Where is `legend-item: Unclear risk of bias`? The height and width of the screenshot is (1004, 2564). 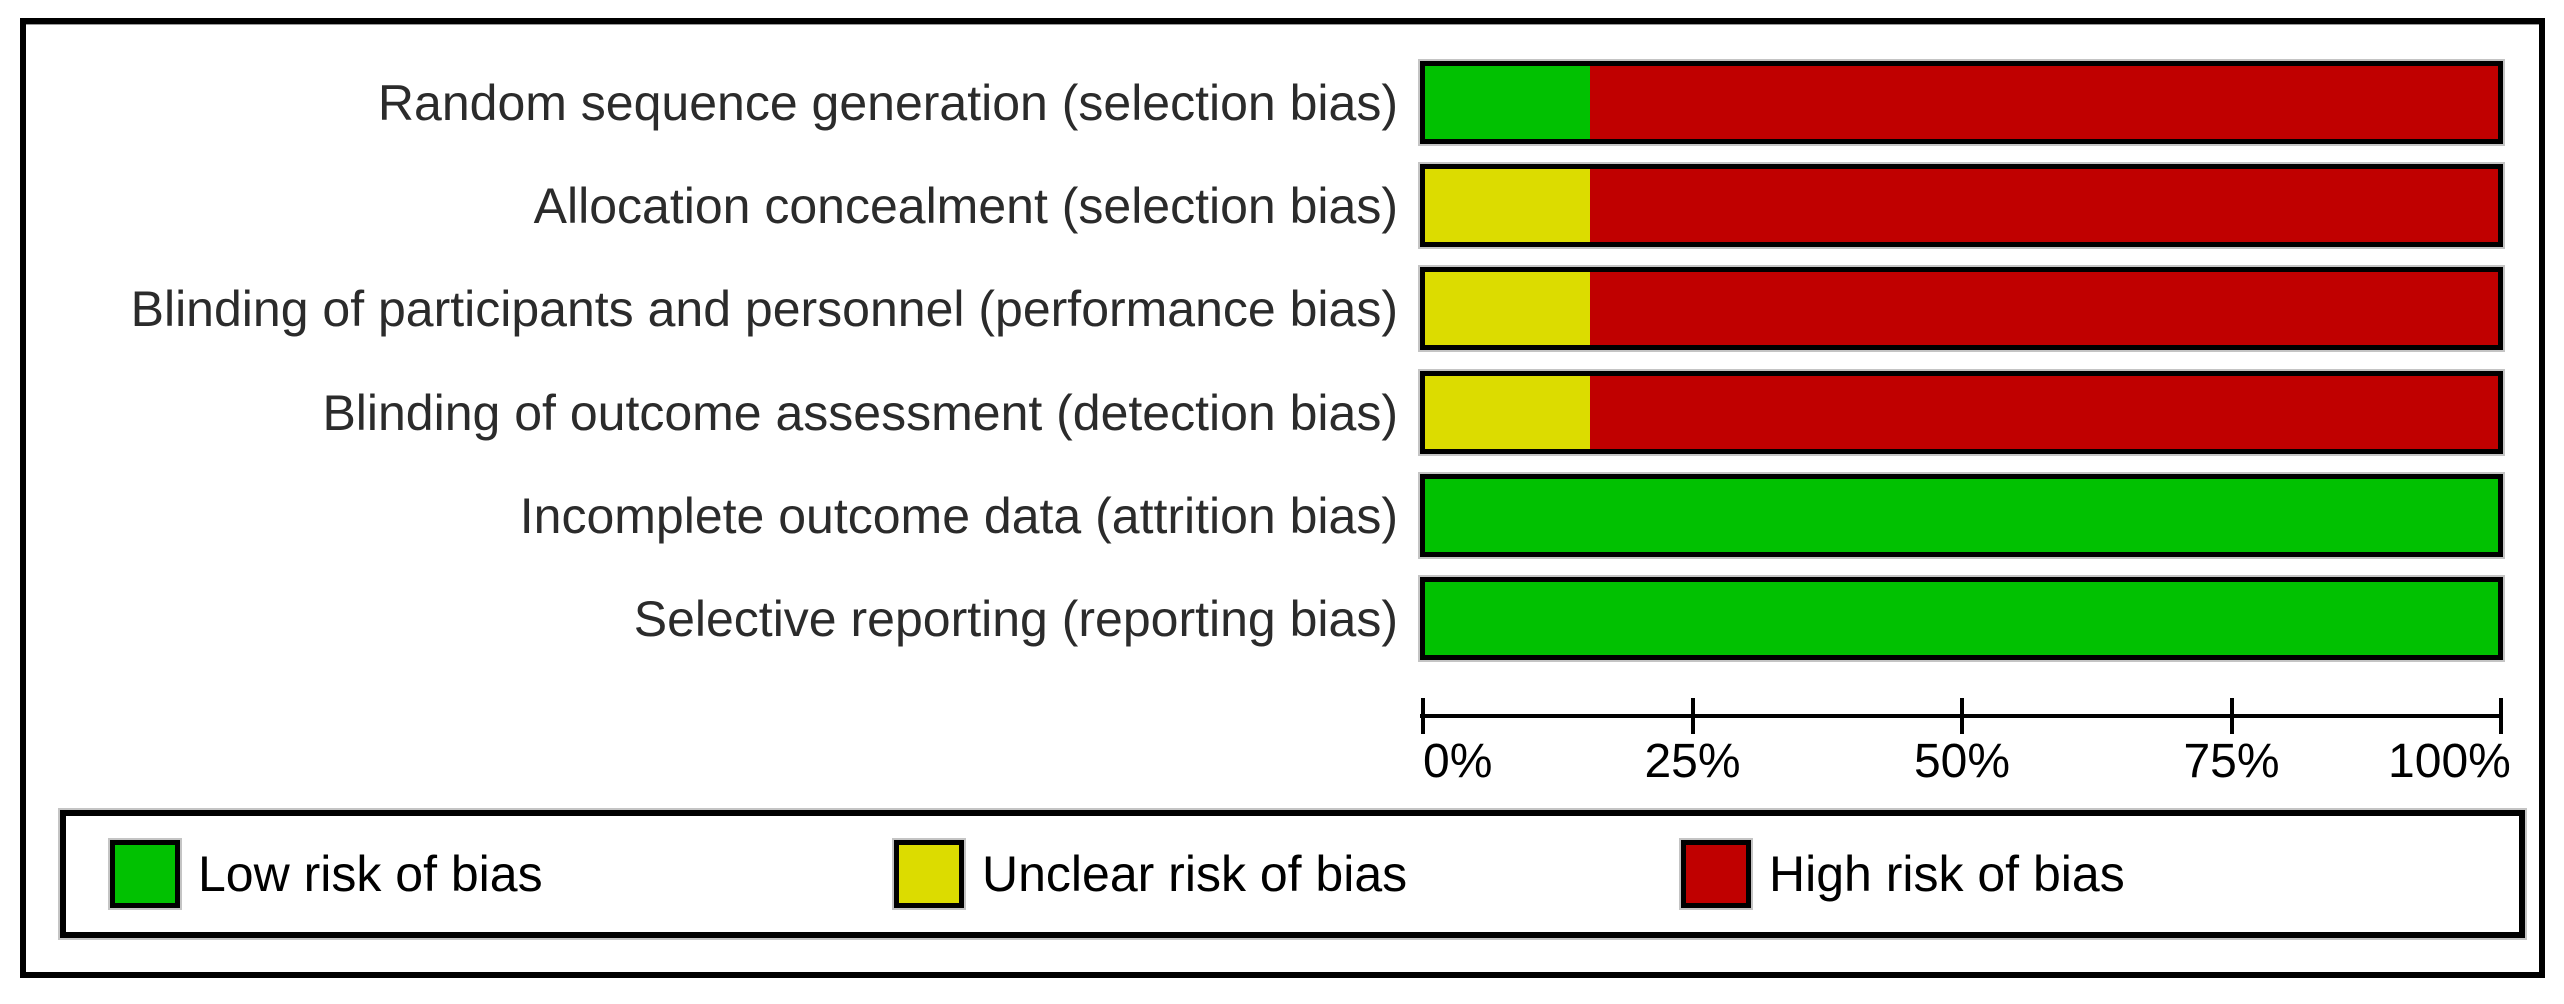
legend-item: Unclear risk of bias is located at coordinates (1150, 874).